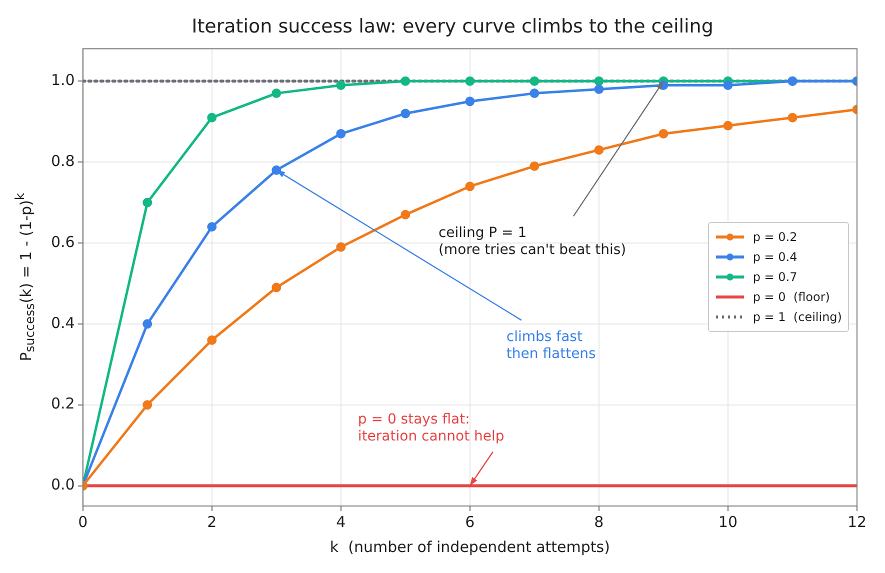  Describe the element at coordinates (532, 241) in the screenshot. I see `annotation: ceiling P = 1 (more tries can't beat this)` at that location.